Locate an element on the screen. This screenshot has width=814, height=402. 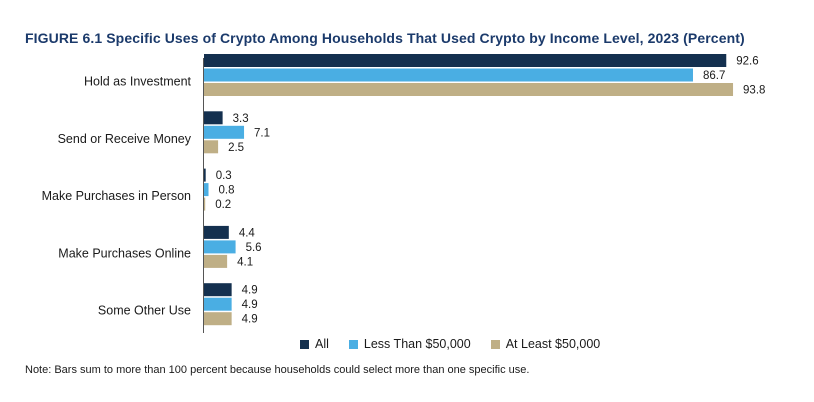
value-label-some-other-use-at-least-50-000: 4.9 is located at coordinates (250, 320).